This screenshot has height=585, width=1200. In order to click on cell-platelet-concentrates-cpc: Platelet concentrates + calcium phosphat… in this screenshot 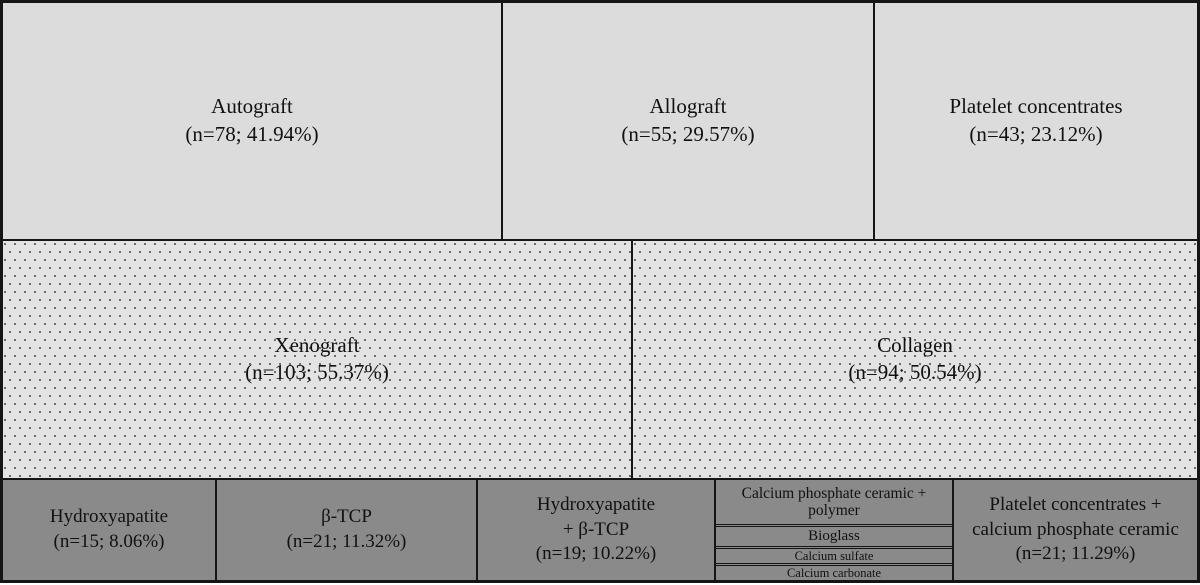, I will do `click(1075, 530)`.